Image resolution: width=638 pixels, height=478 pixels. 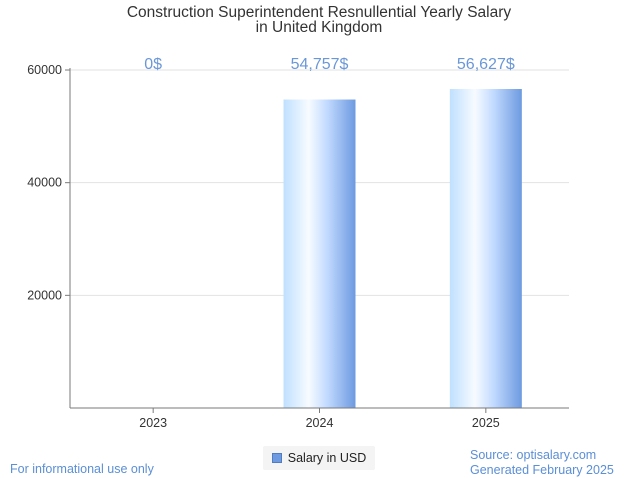 What do you see at coordinates (319, 253) in the screenshot?
I see `bar-2024` at bounding box center [319, 253].